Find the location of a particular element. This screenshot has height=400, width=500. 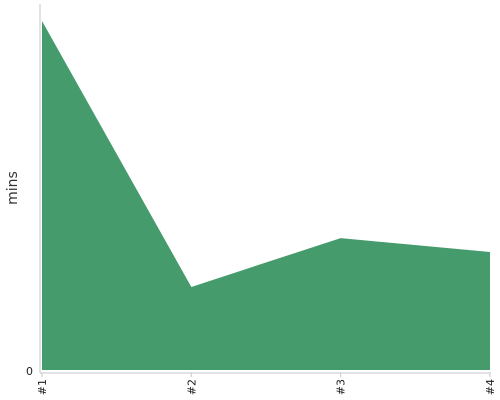

y-axis-ticks: 0 is located at coordinates (29, 371).